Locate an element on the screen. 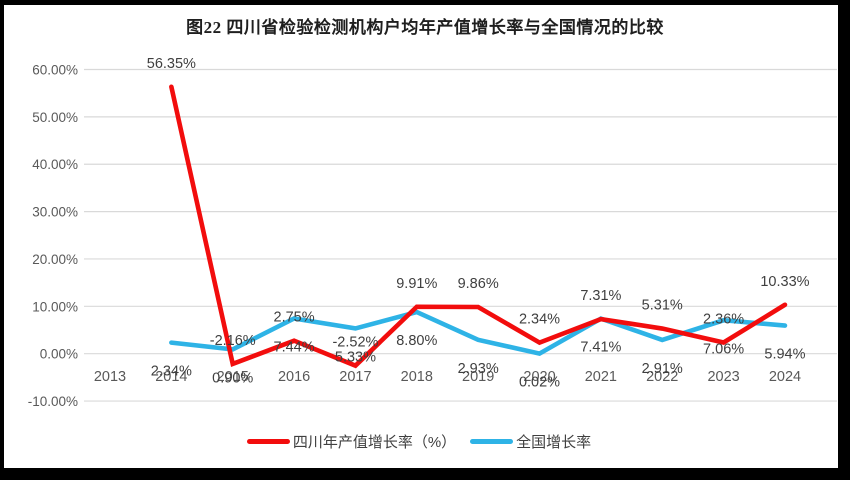 This screenshot has width=850, height=480. chart-title: 图22 四川省检验检测机构户均年产值增长率与全国情况的比较 is located at coordinates (425, 27).